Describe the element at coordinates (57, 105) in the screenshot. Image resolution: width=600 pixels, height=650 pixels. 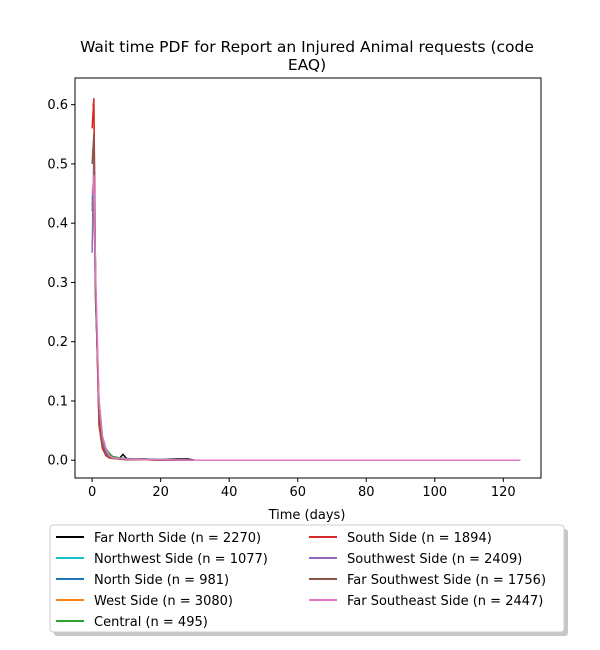
I see `y-tick-label: 0.6` at that location.